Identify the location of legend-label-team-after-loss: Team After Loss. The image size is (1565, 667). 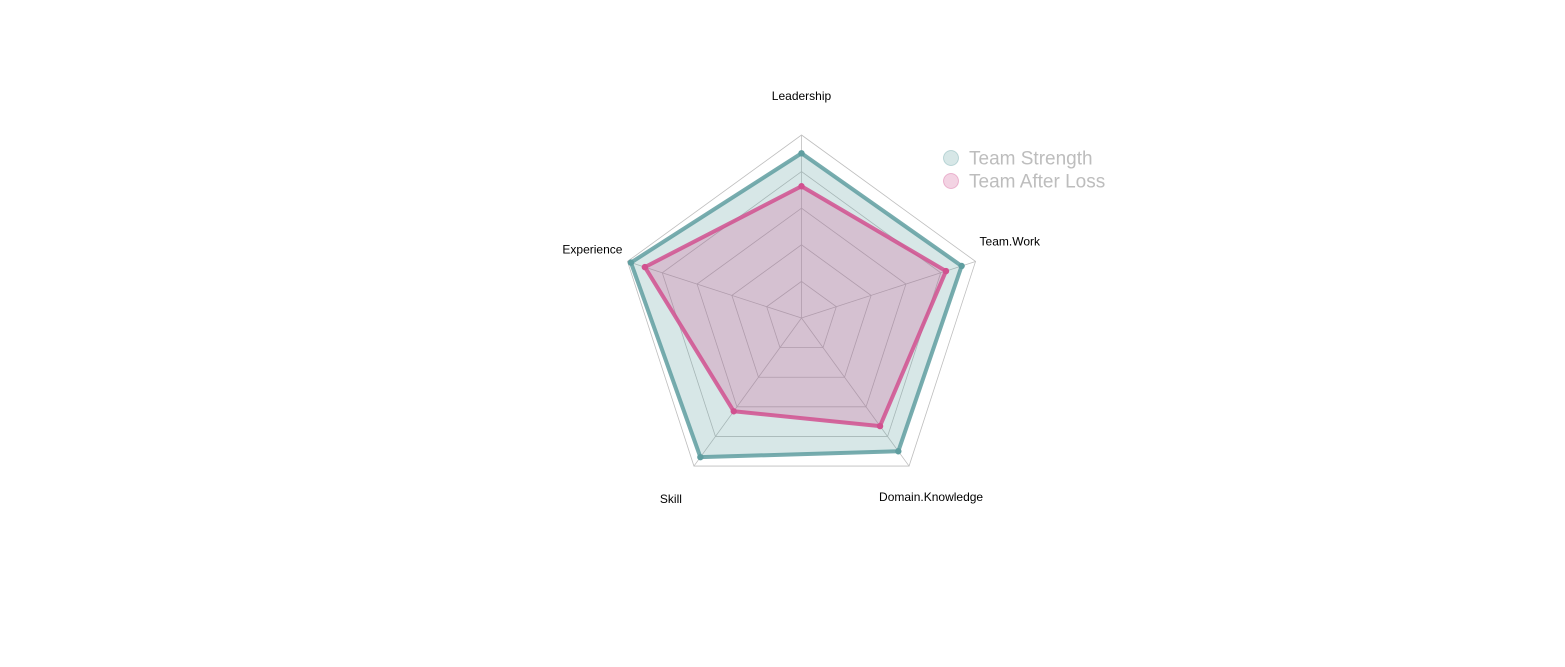
(1037, 182).